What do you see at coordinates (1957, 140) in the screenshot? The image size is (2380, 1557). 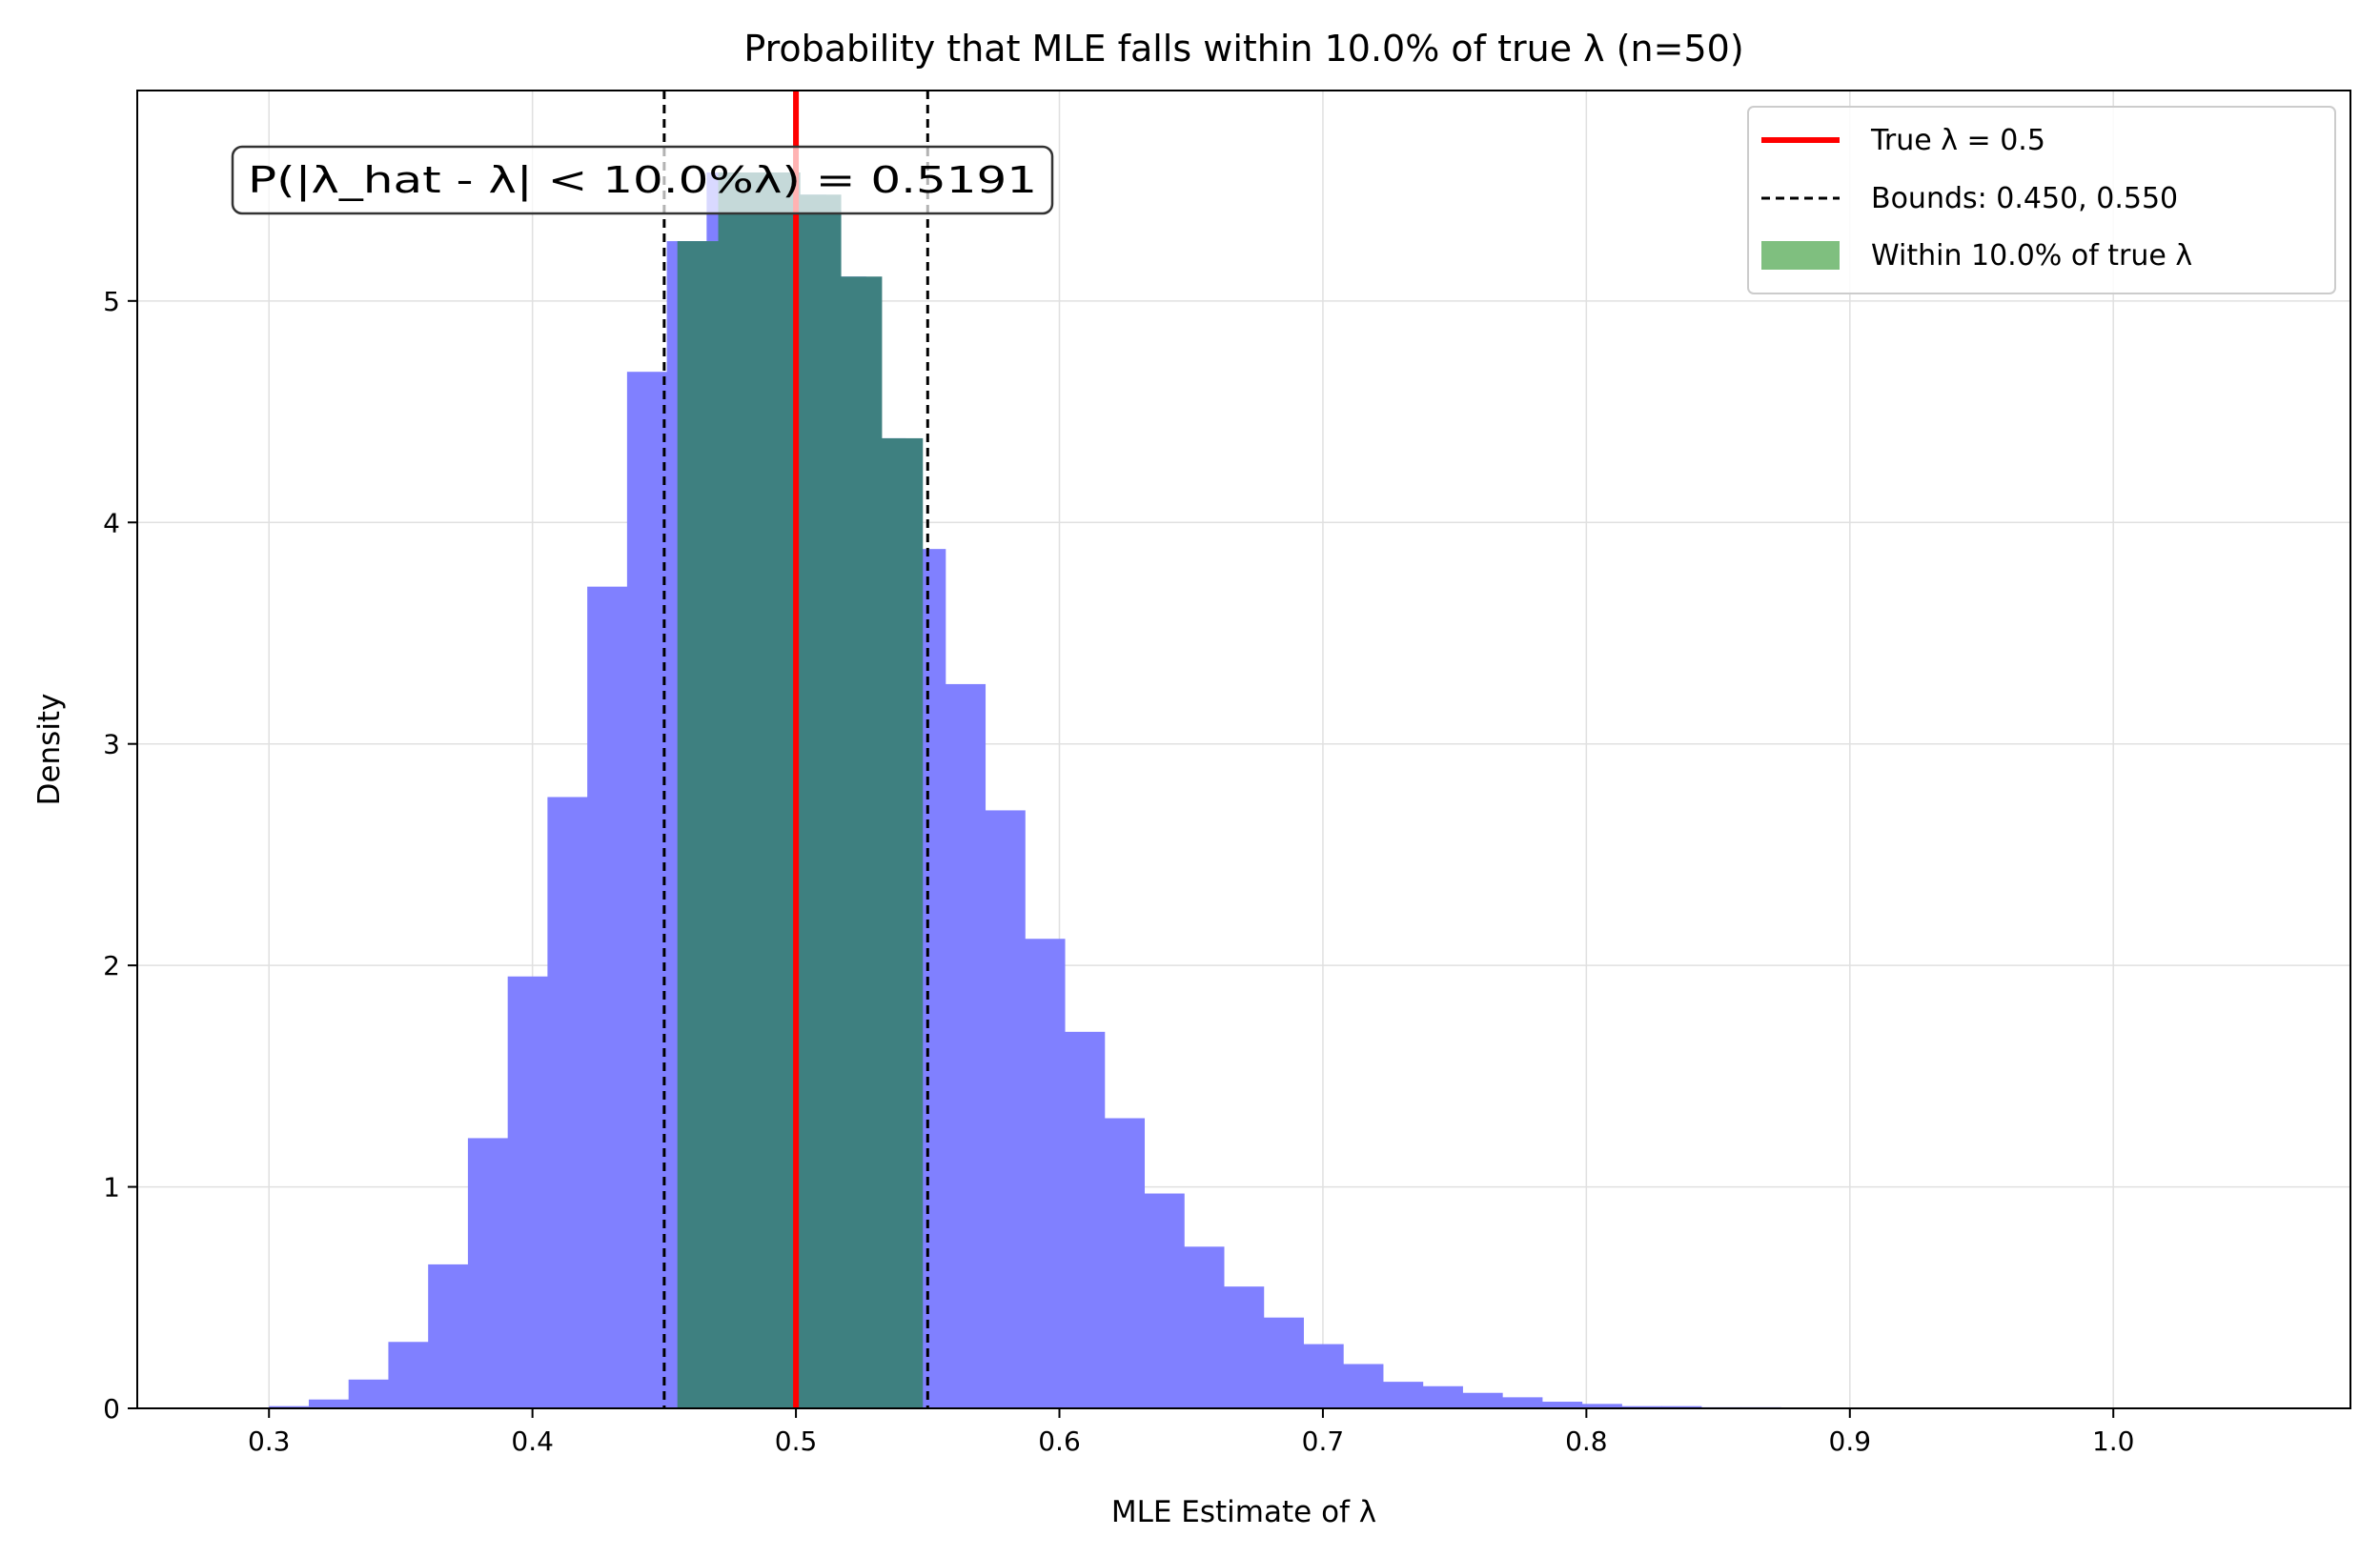 I see `legend-true-lambda-label: True λ = 0.5` at bounding box center [1957, 140].